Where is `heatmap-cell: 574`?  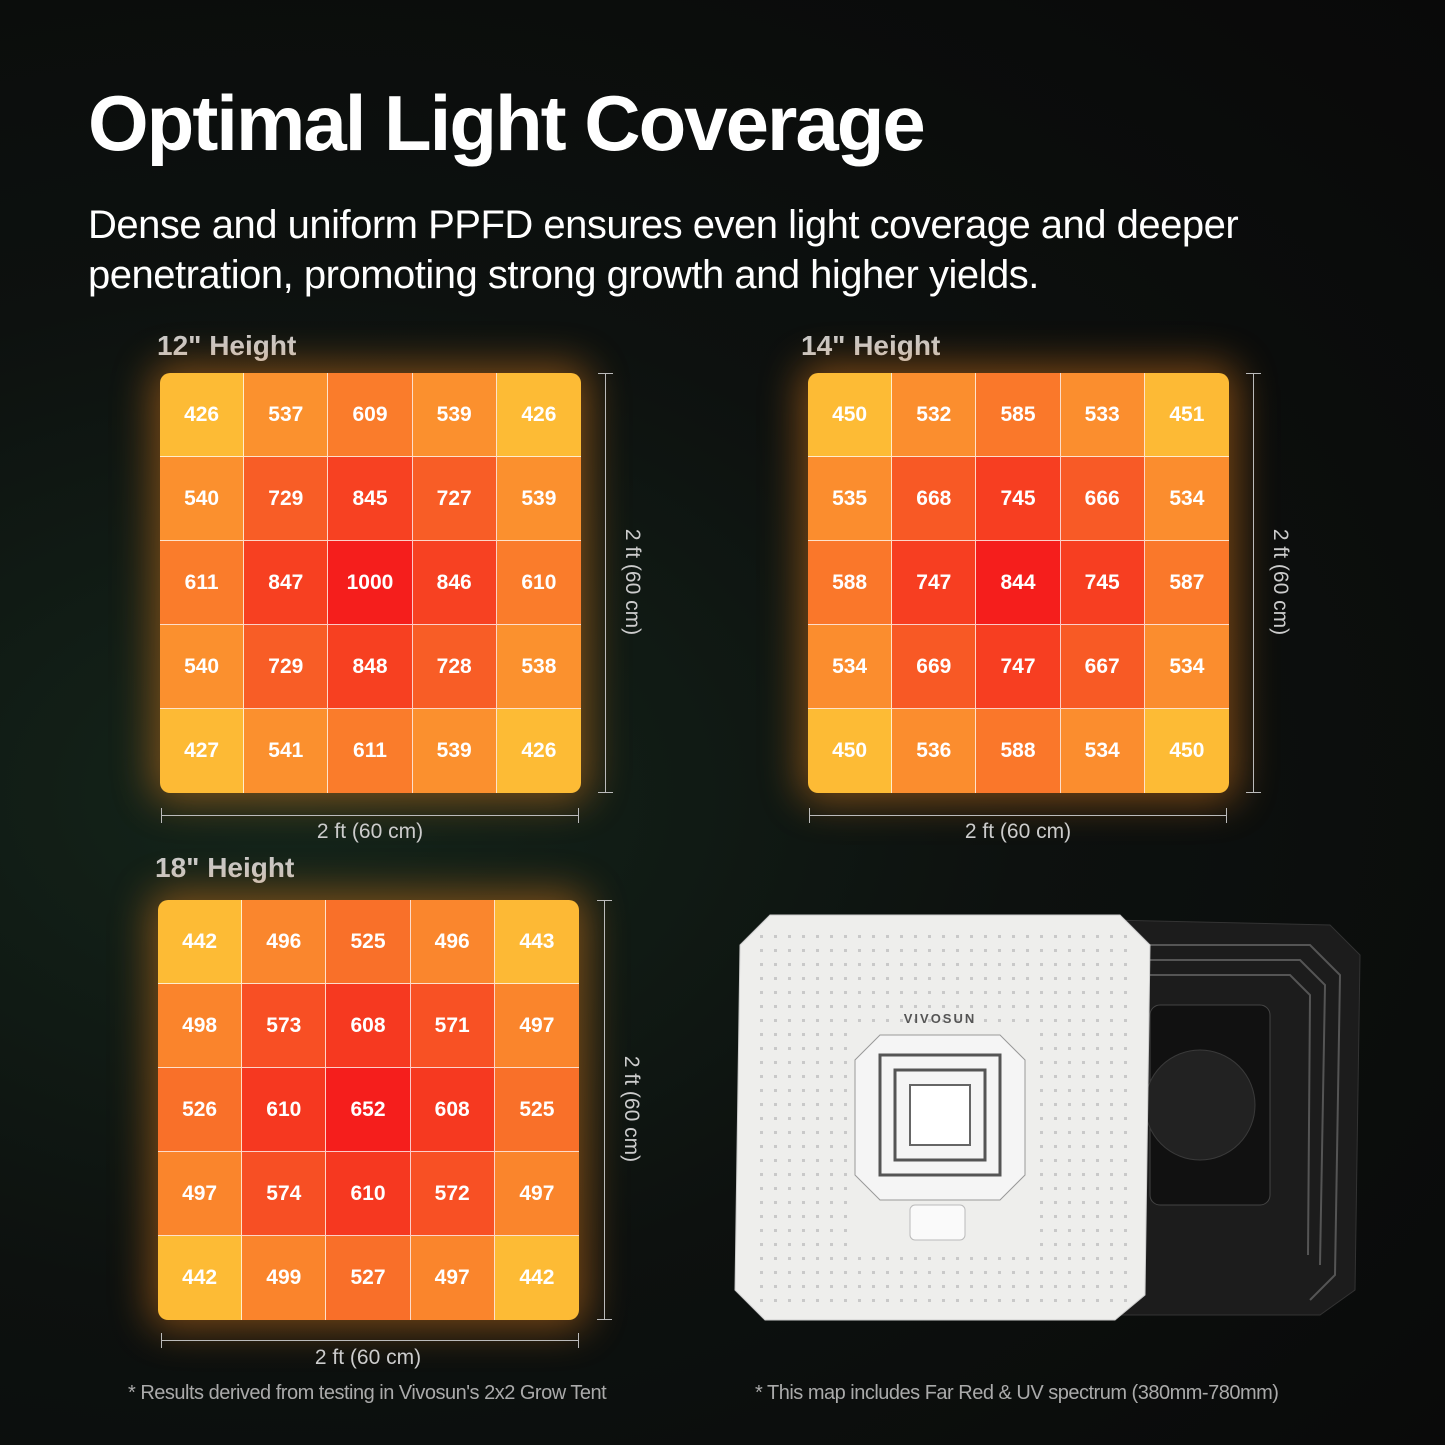
heatmap-cell: 574 is located at coordinates (284, 1194).